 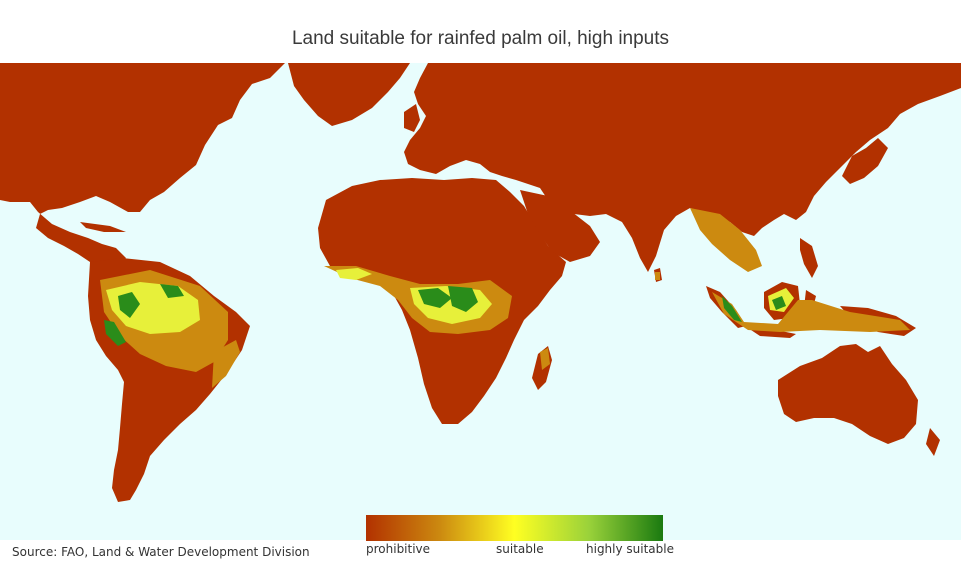 What do you see at coordinates (398, 549) in the screenshot?
I see `legend-label-prohibitive: prohibitive` at bounding box center [398, 549].